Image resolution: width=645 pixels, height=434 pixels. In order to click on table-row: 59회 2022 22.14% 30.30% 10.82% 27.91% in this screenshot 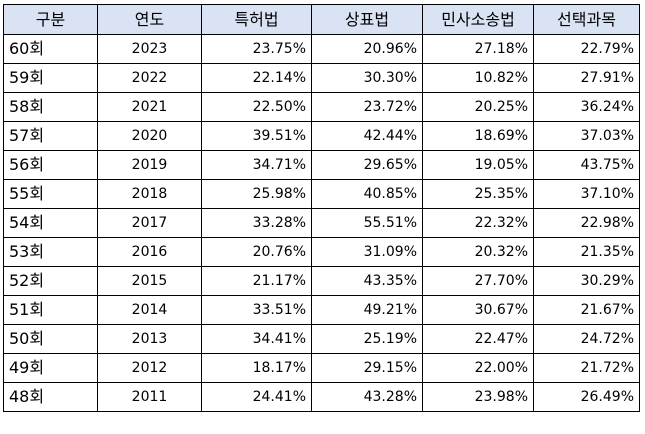, I will do `click(321, 78)`.